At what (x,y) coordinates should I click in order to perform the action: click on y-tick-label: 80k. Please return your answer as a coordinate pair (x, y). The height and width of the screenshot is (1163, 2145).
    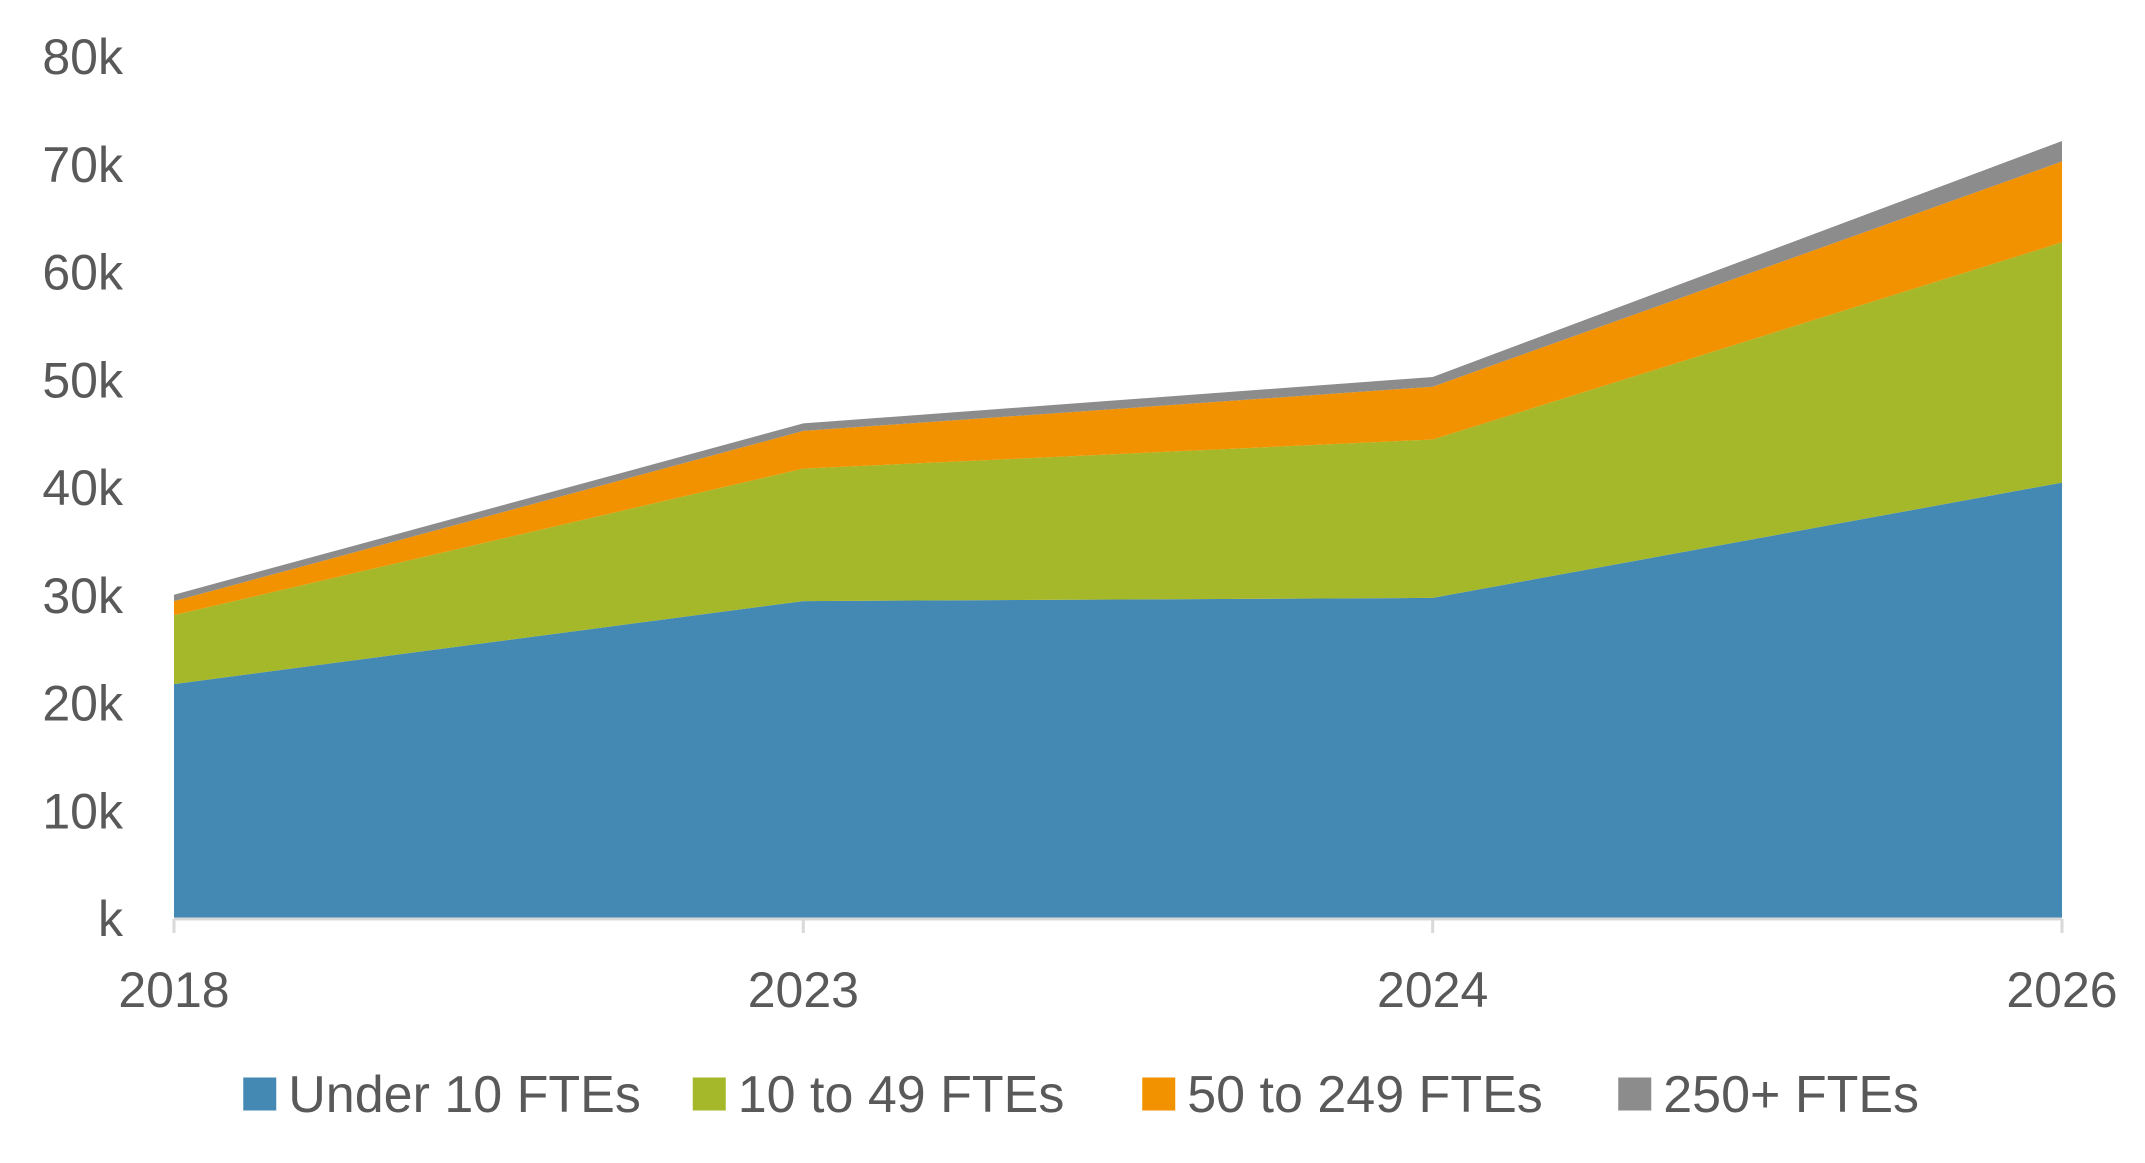
    Looking at the image, I should click on (83, 57).